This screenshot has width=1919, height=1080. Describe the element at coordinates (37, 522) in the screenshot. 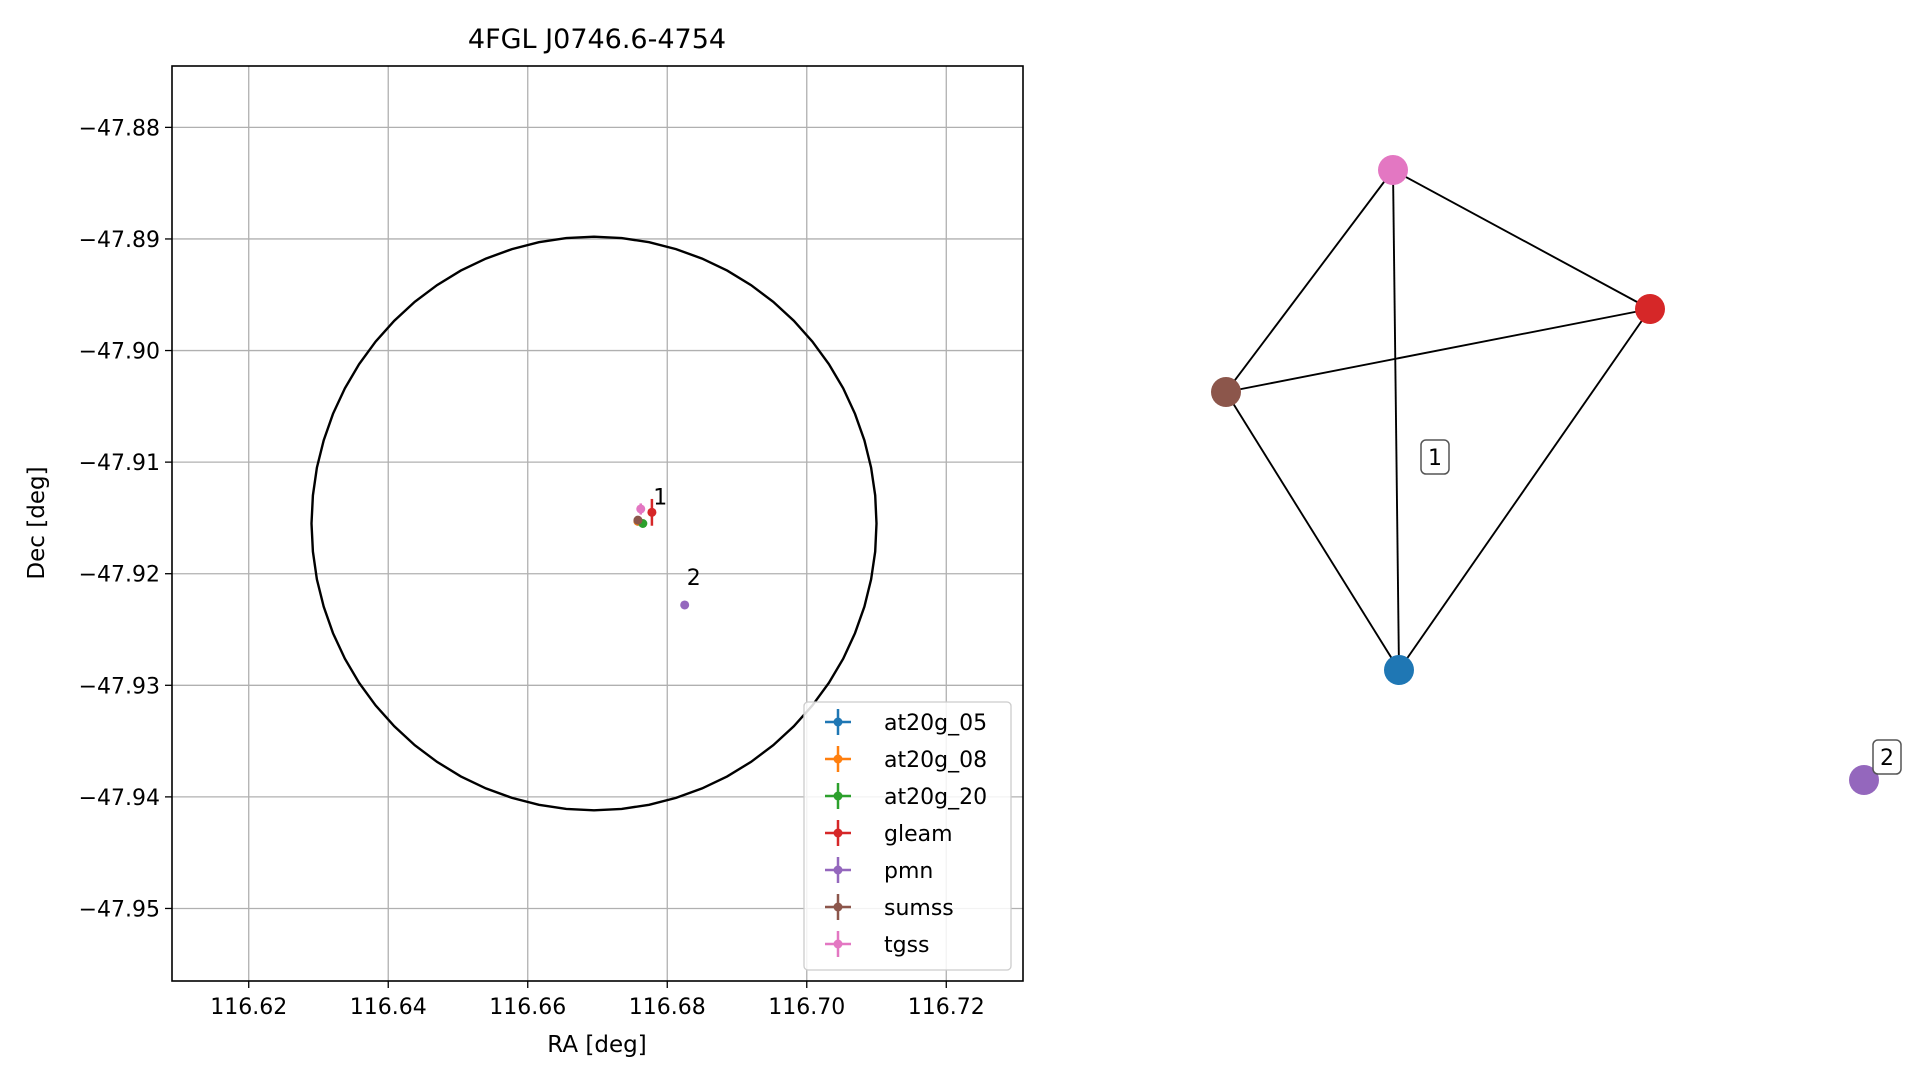

I see `y-axis-label: Dec [deg]` at that location.